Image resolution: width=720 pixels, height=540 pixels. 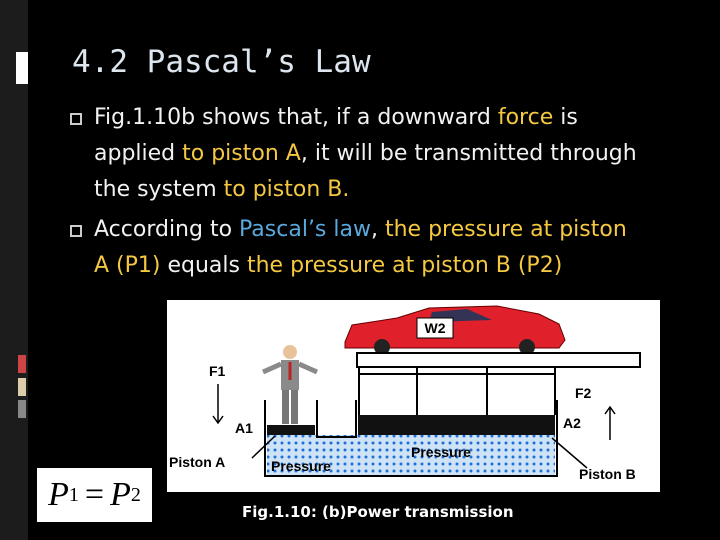 What do you see at coordinates (221, 62) in the screenshot?
I see `slide-title: 4.2 Pascal’s Law` at bounding box center [221, 62].